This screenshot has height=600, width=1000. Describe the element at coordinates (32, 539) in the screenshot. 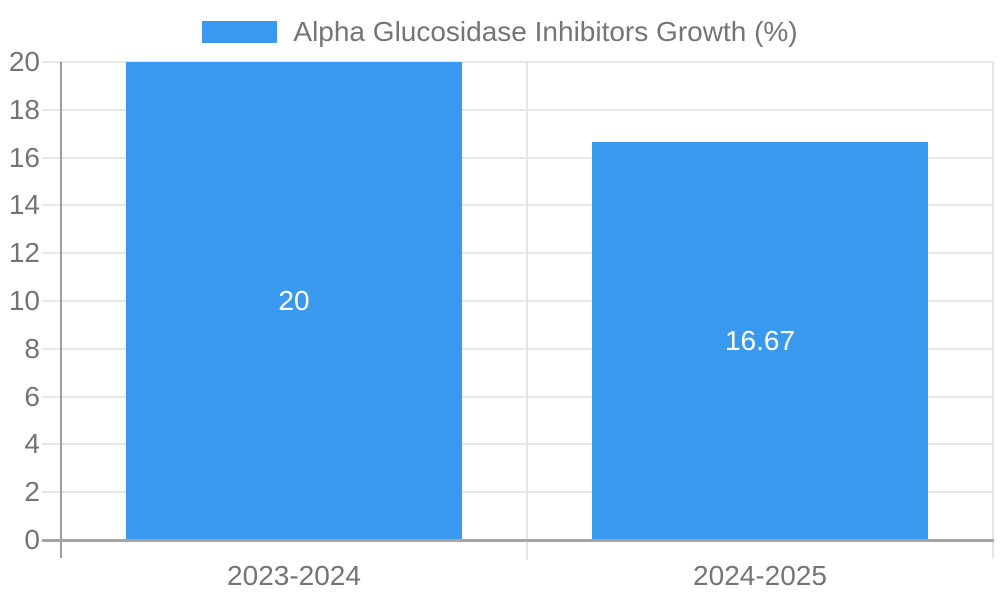

I see `y-axis-tick-label: 0` at that location.